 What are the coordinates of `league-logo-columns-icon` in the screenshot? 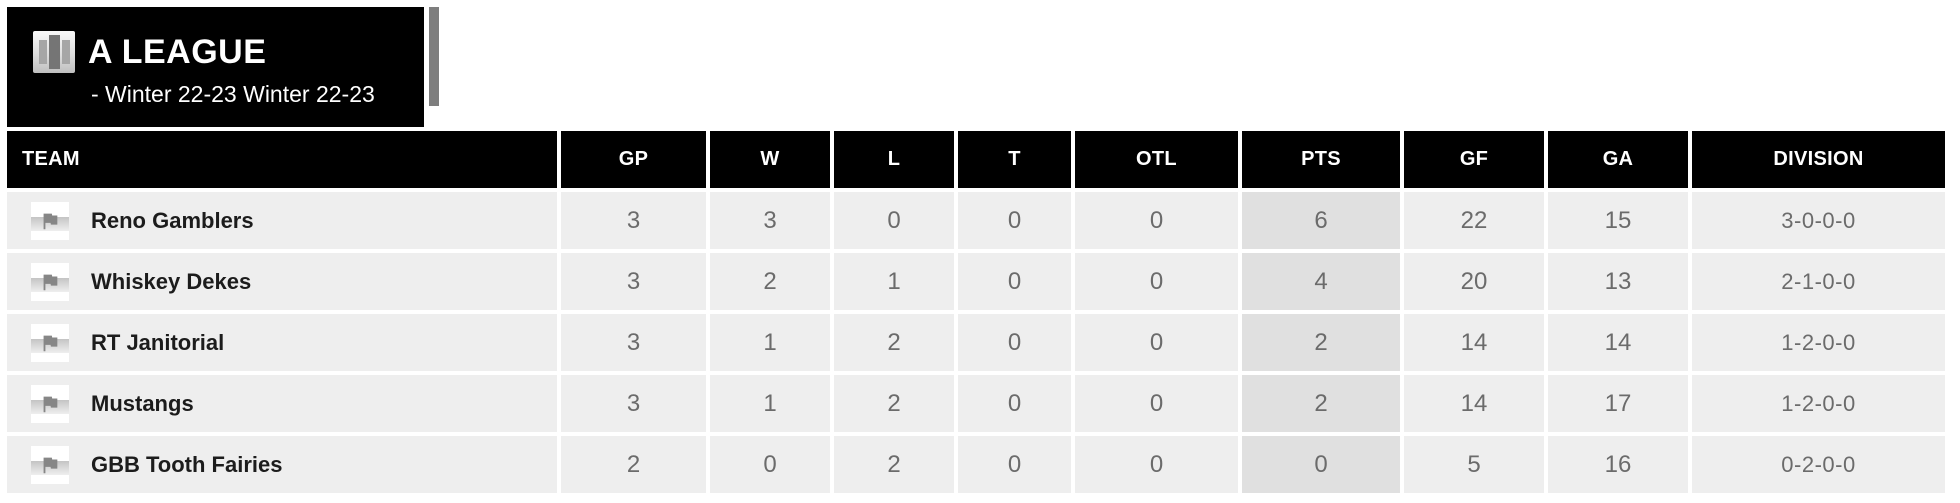 It's located at (54, 52).